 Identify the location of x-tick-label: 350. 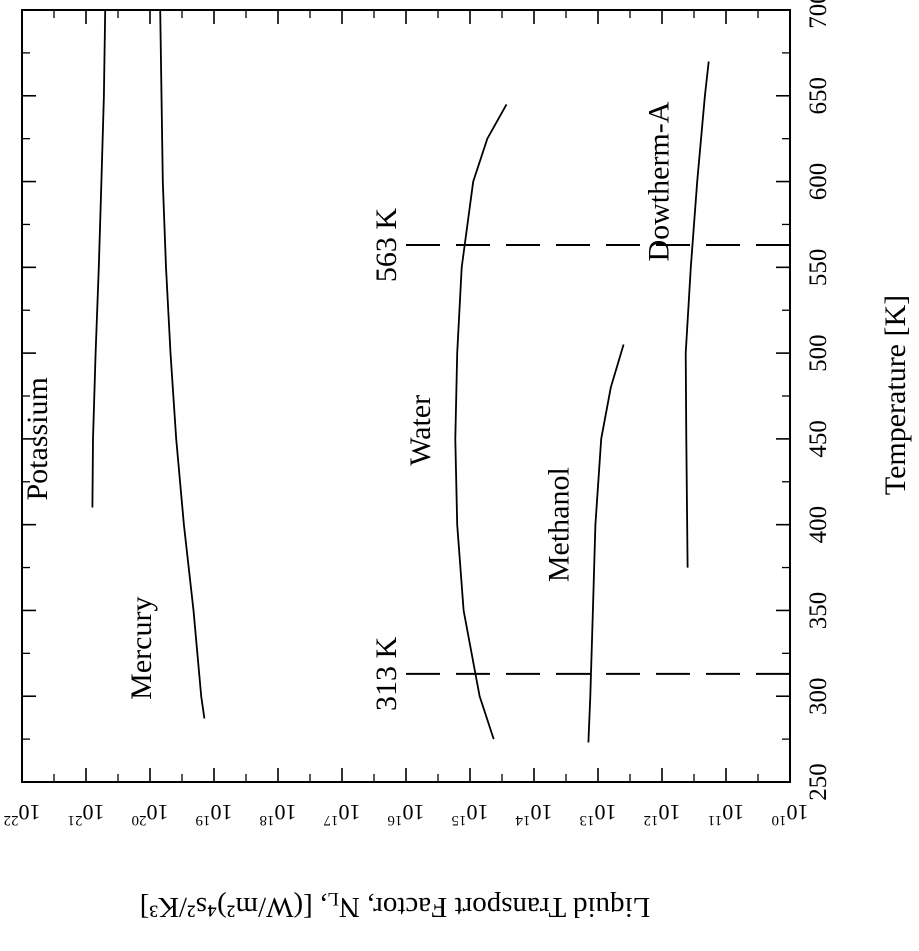
(818, 611).